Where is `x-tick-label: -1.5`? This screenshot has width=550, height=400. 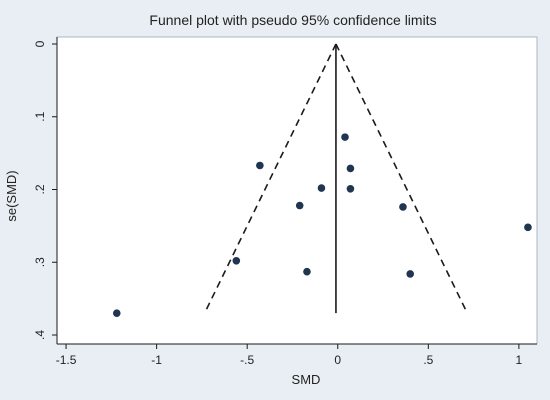
x-tick-label: -1.5 is located at coordinates (66, 360).